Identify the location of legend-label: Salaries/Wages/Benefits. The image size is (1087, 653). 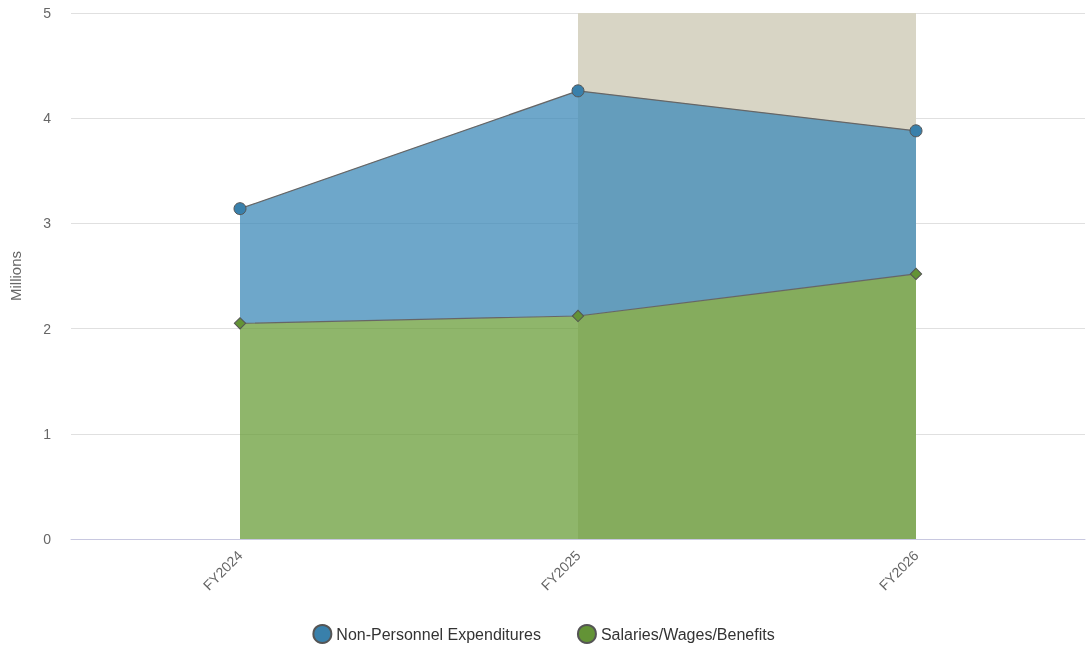
(687, 634).